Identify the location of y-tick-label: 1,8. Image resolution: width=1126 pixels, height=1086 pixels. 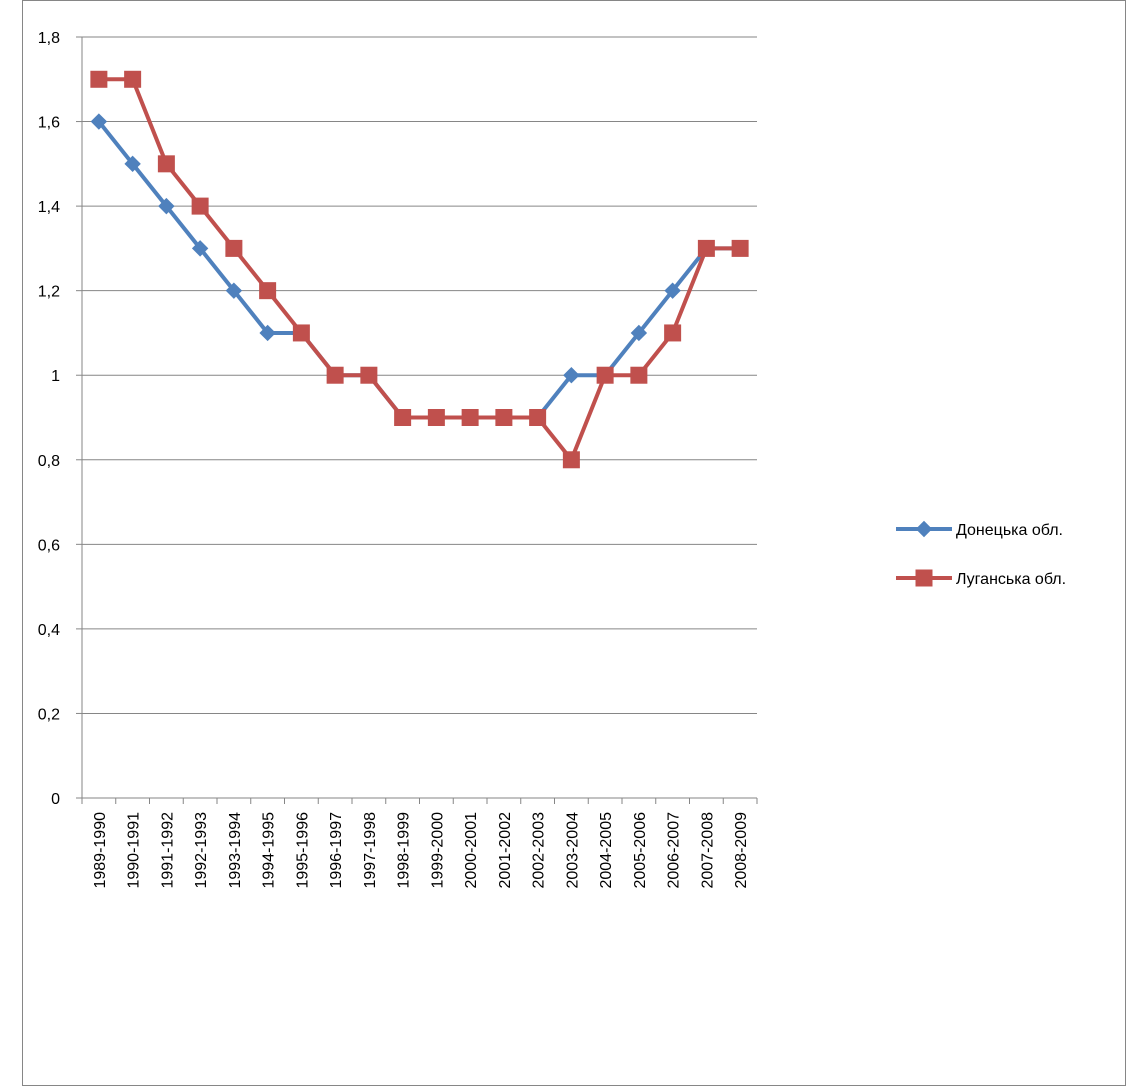
(49, 38).